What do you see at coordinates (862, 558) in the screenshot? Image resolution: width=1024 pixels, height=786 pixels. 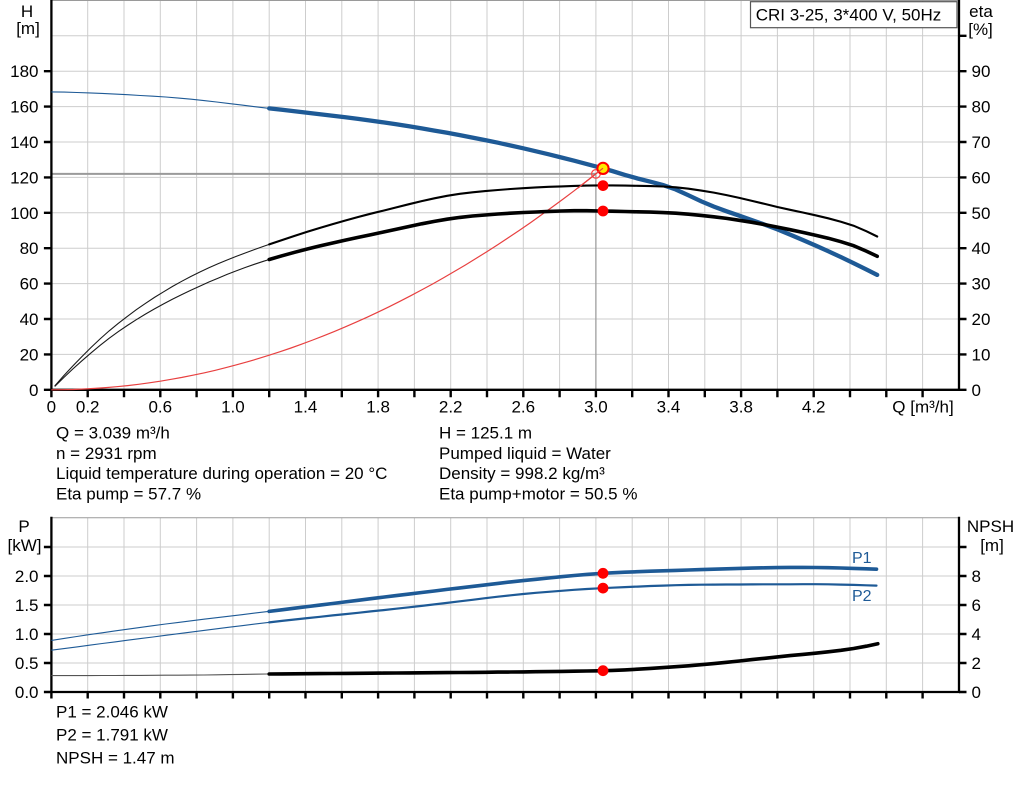 I see `svg-text: P1` at bounding box center [862, 558].